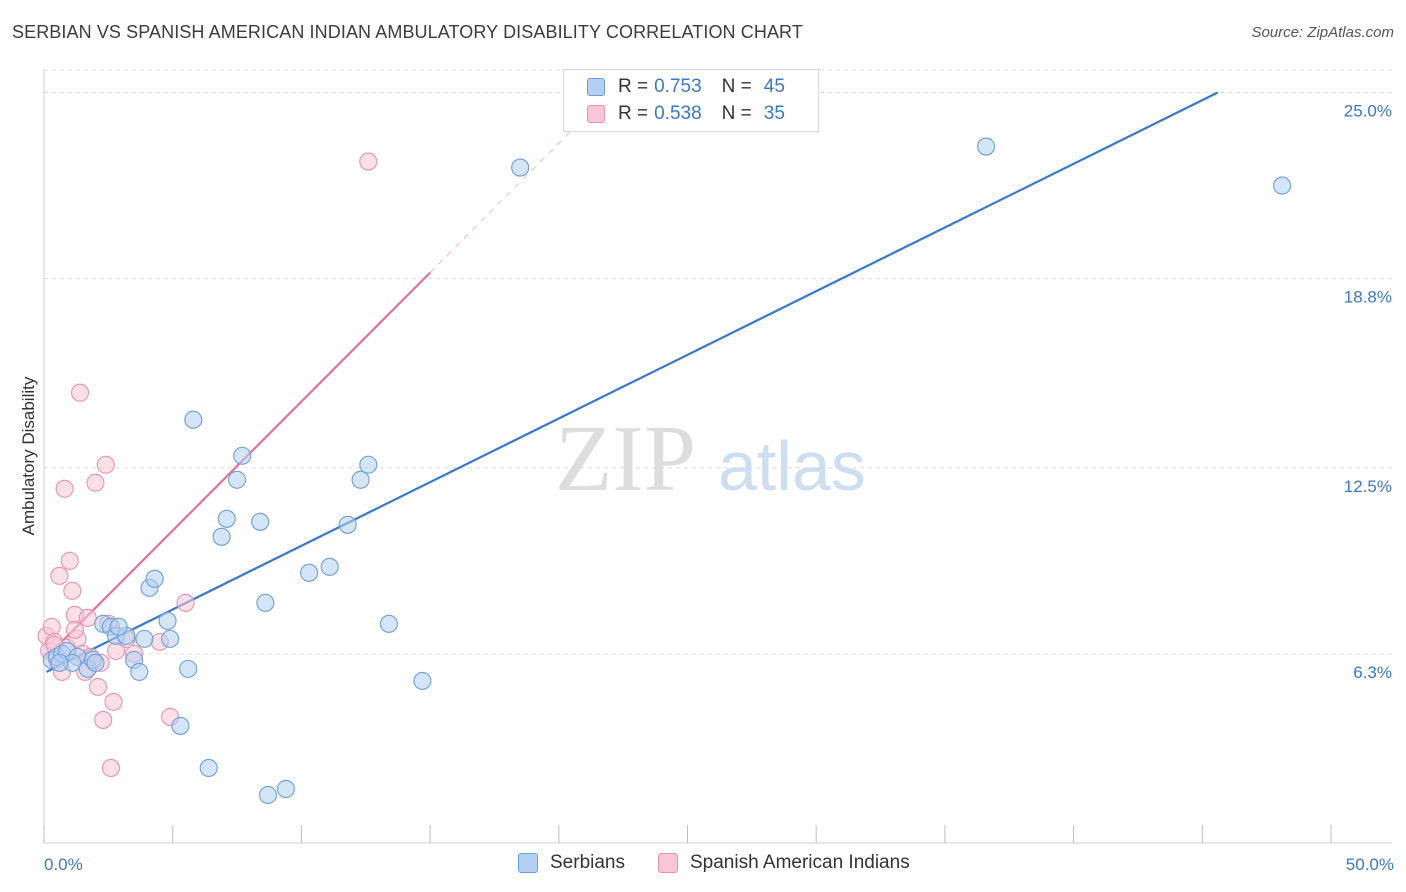 The image size is (1406, 892). Describe the element at coordinates (668, 863) in the screenshot. I see `bottom-legend-swatch-spanish-american-indians` at that location.